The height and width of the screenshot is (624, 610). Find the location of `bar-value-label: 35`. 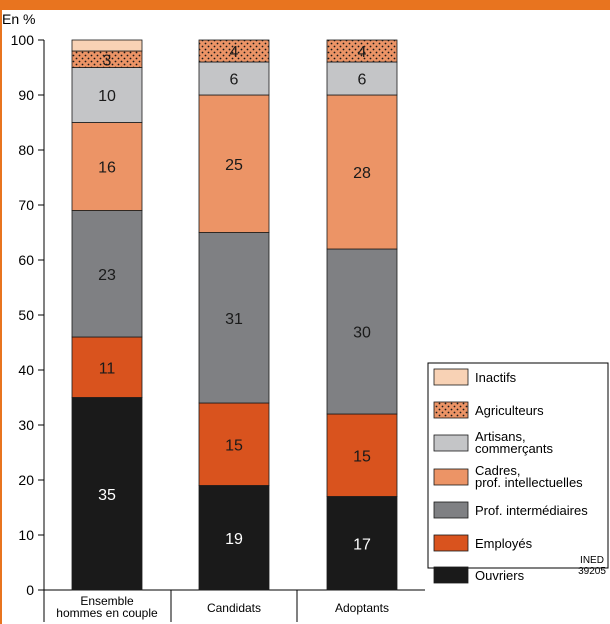

bar-value-label: 35 is located at coordinates (107, 495).